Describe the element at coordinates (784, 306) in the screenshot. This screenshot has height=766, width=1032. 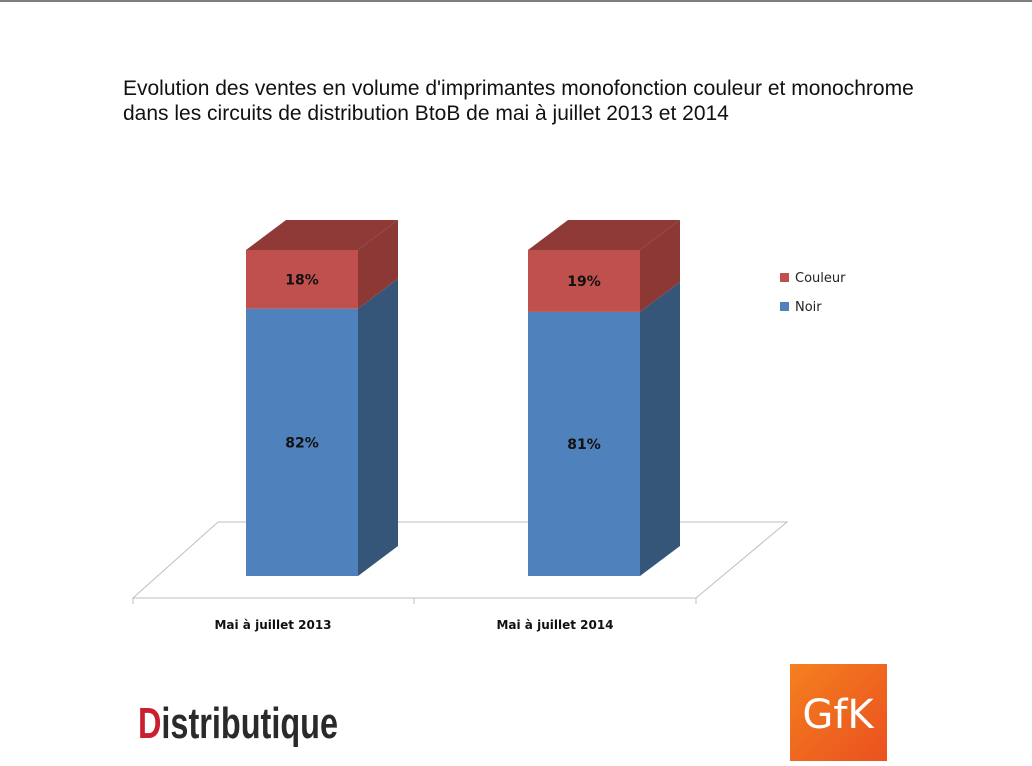
I see `legend-swatch-noir` at that location.